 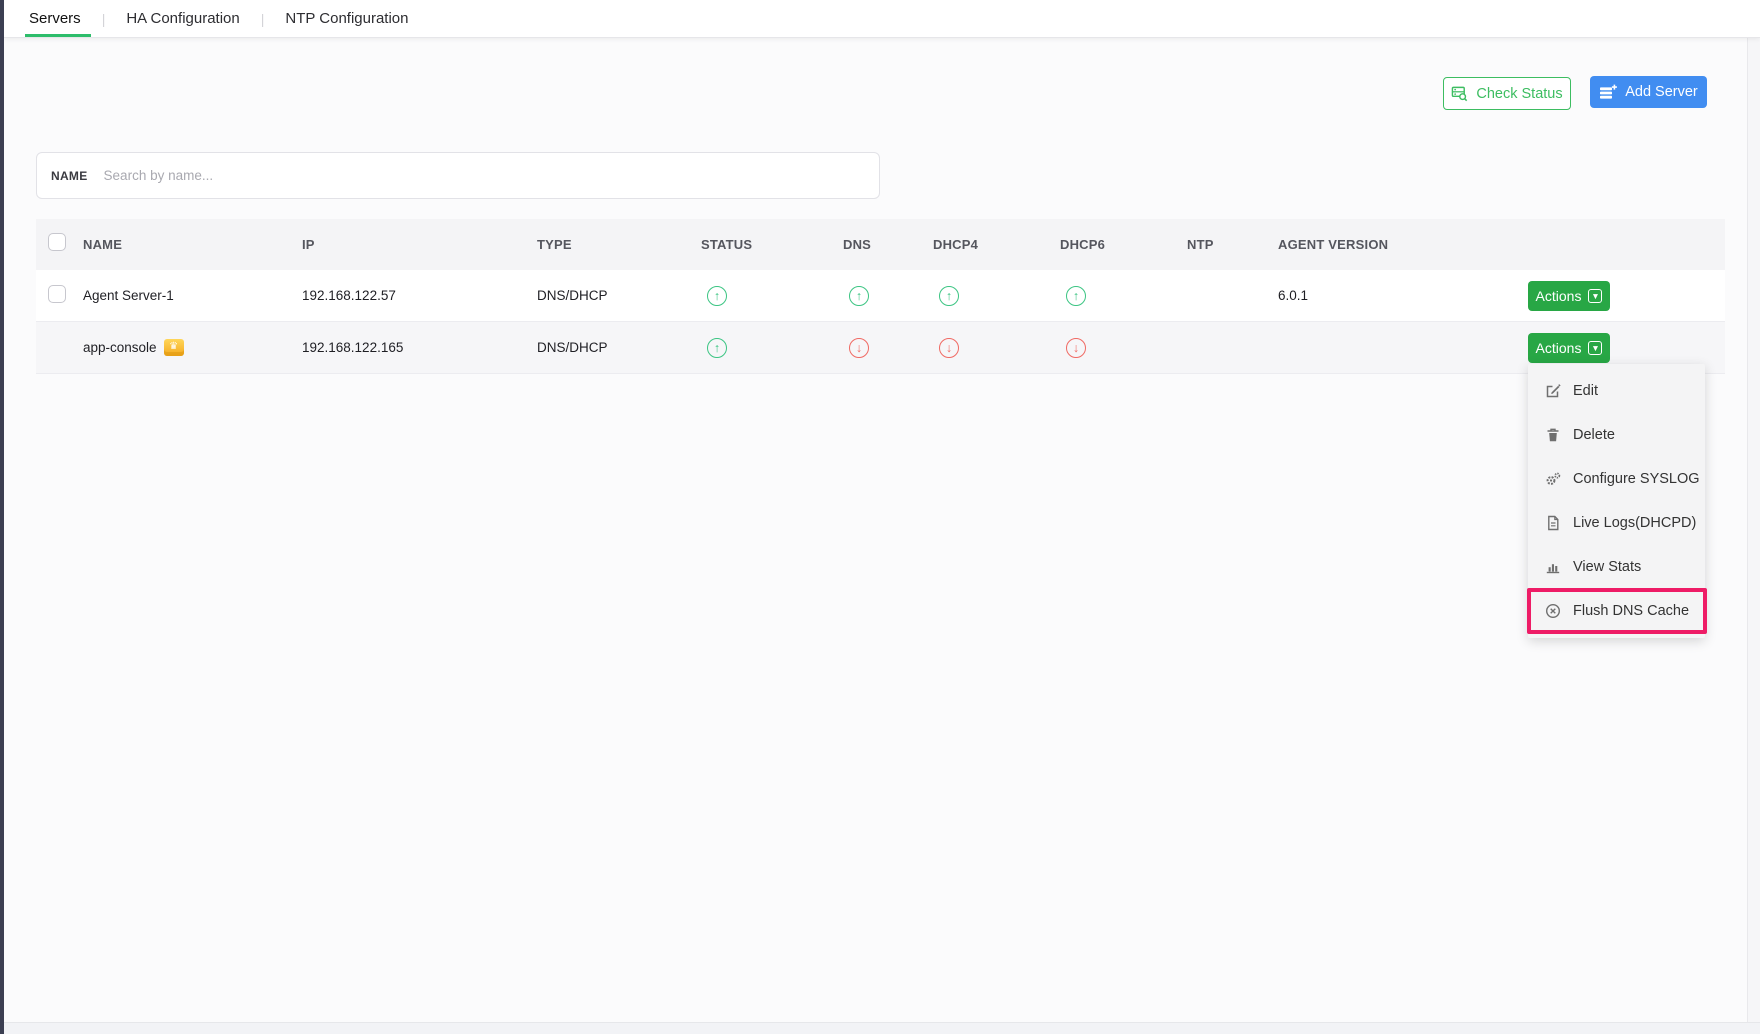 I want to click on tab-ntp-configuration: NTP Configuration, so click(x=346, y=18).